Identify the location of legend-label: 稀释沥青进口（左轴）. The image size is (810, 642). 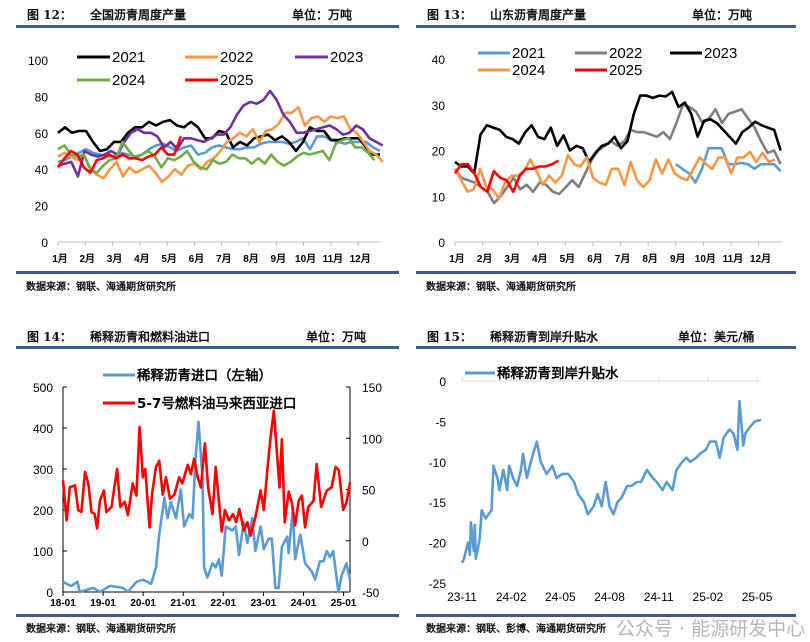
(204, 375).